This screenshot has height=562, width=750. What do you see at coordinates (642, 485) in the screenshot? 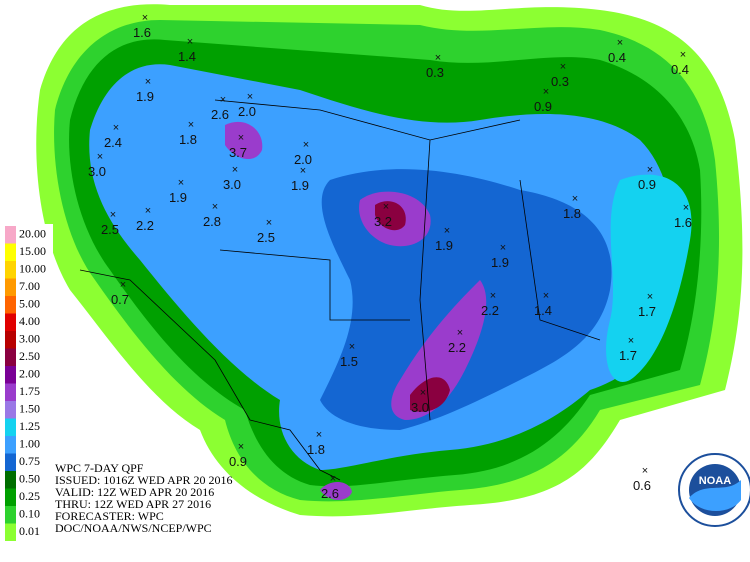
I see `max-value: 0.6` at bounding box center [642, 485].